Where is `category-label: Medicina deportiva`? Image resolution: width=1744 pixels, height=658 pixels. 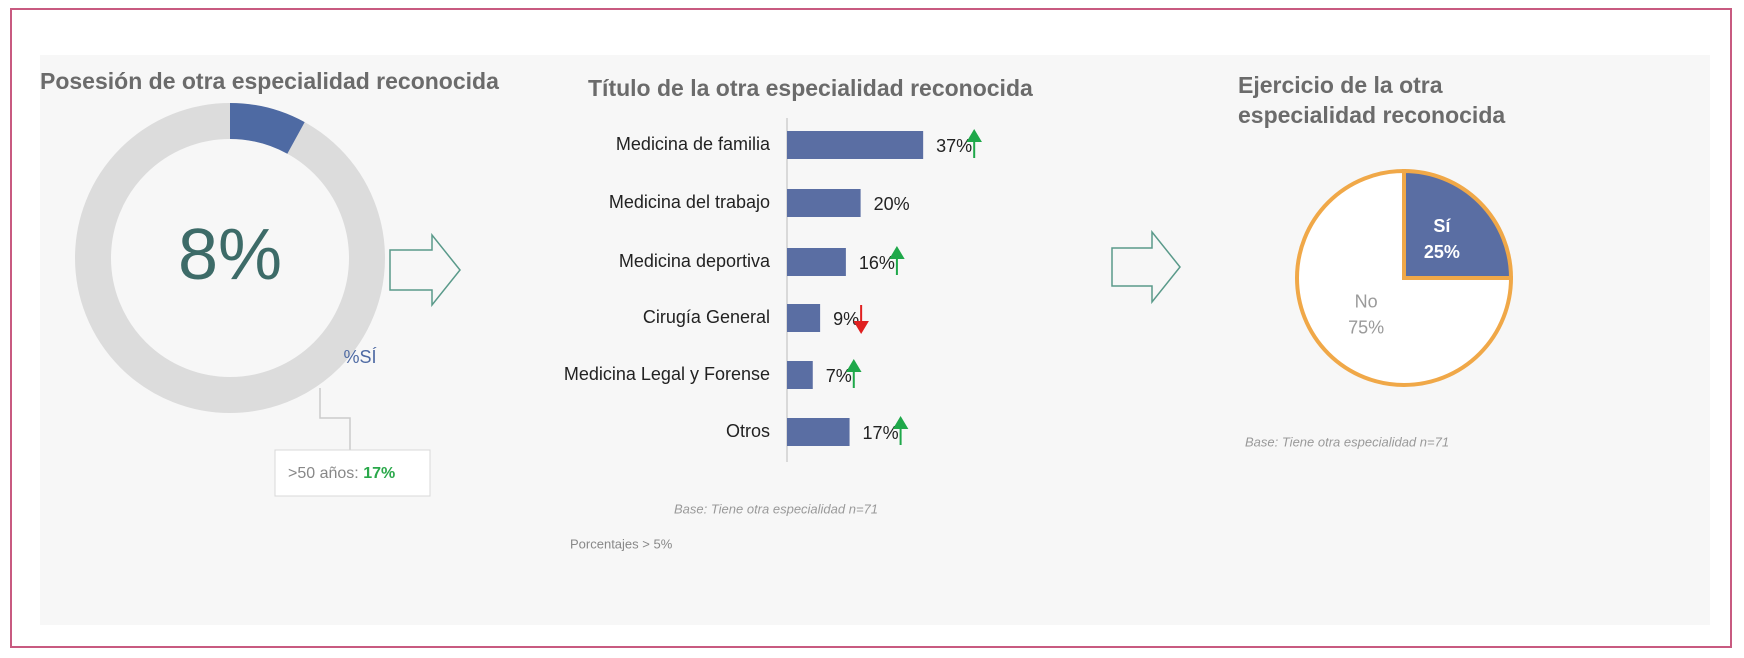 category-label: Medicina deportiva is located at coordinates (695, 261).